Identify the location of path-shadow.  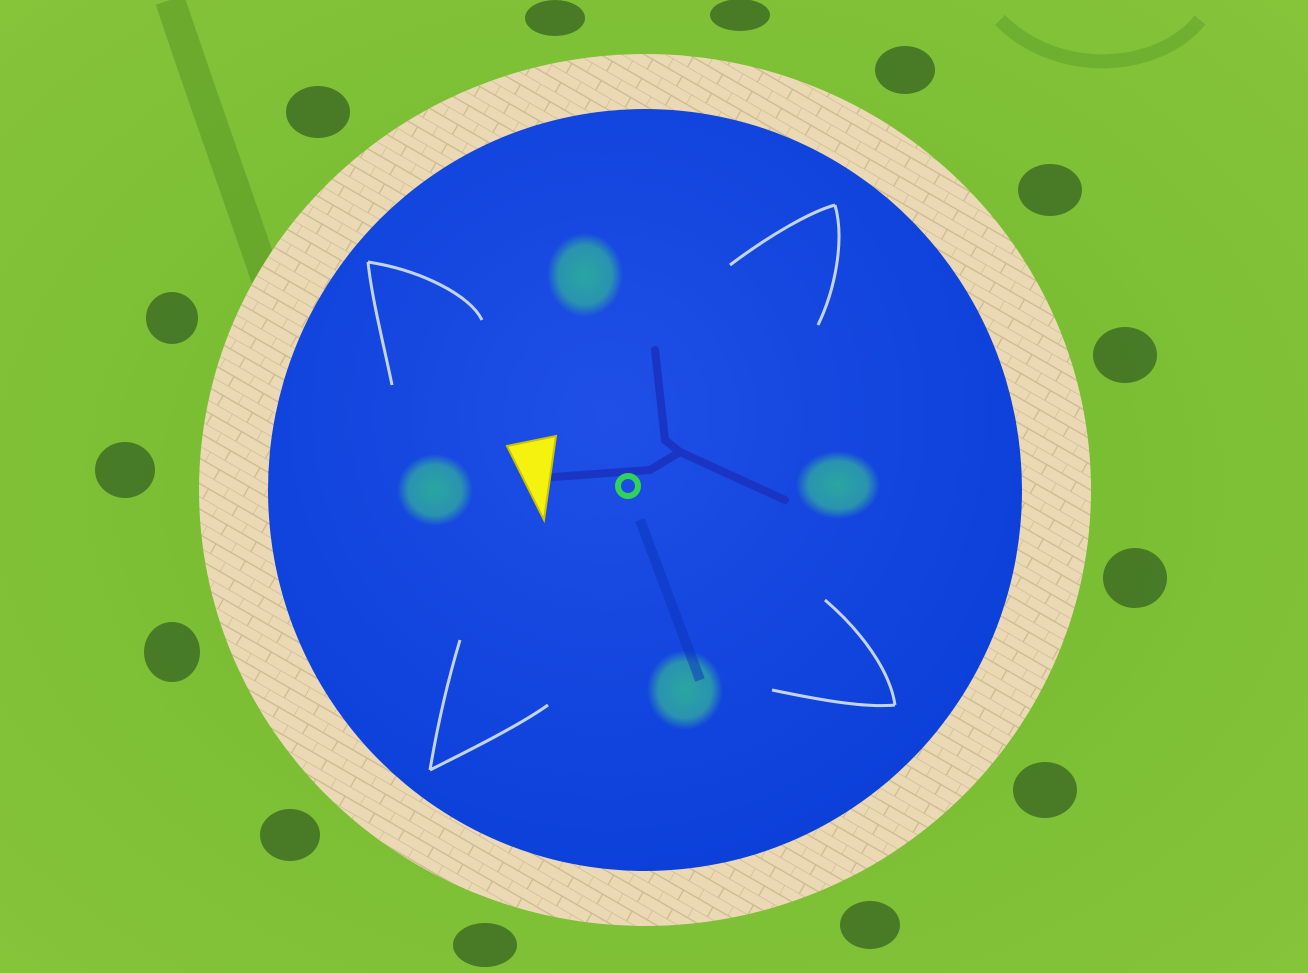
(1100, 41).